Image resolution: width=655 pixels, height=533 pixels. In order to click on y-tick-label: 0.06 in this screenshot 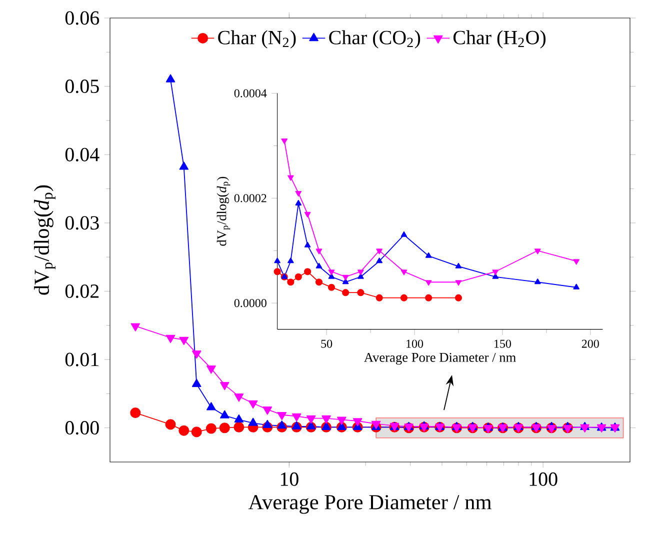, I will do `click(82, 18)`.